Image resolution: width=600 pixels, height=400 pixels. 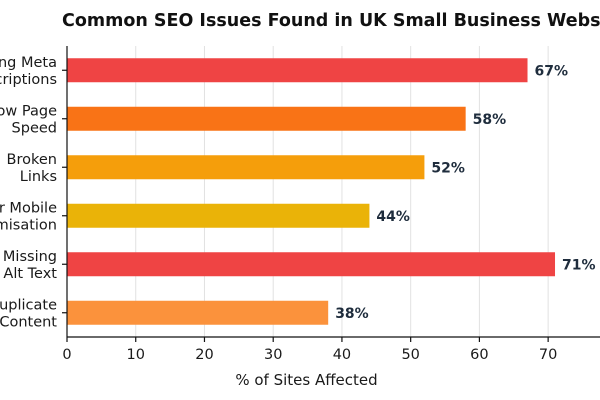 What do you see at coordinates (28, 305) in the screenshot?
I see `category-label: Duplicate` at bounding box center [28, 305].